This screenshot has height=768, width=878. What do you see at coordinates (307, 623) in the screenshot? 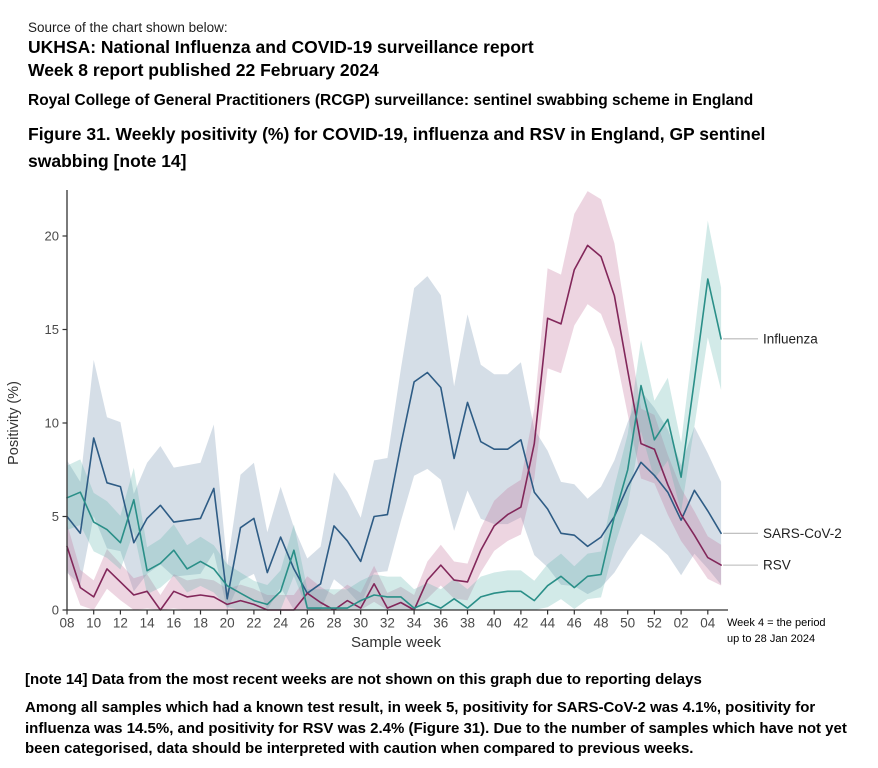
I see `x-tick-label: 26` at bounding box center [307, 623].